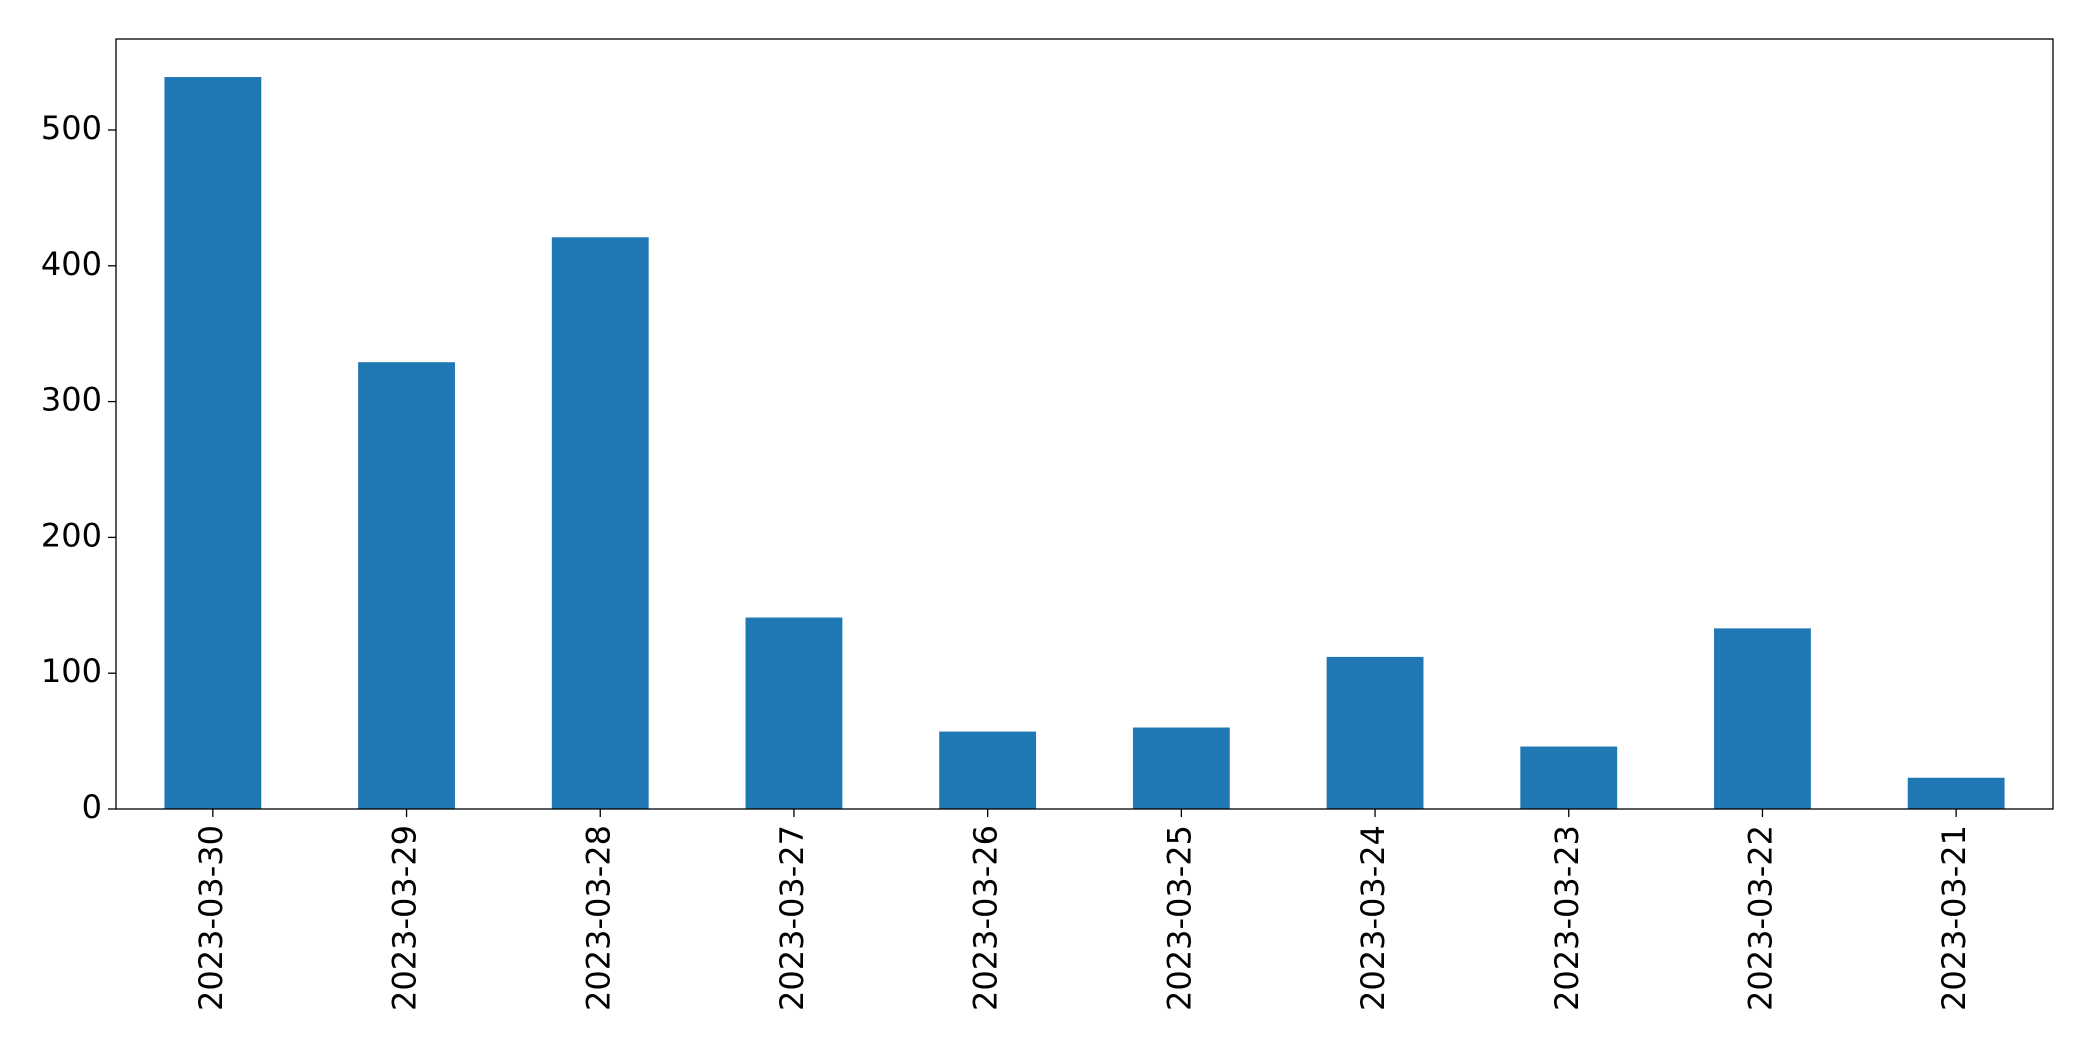 The height and width of the screenshot is (1061, 2093). I want to click on x-tick-label: 2023-03-29, so click(405, 918).